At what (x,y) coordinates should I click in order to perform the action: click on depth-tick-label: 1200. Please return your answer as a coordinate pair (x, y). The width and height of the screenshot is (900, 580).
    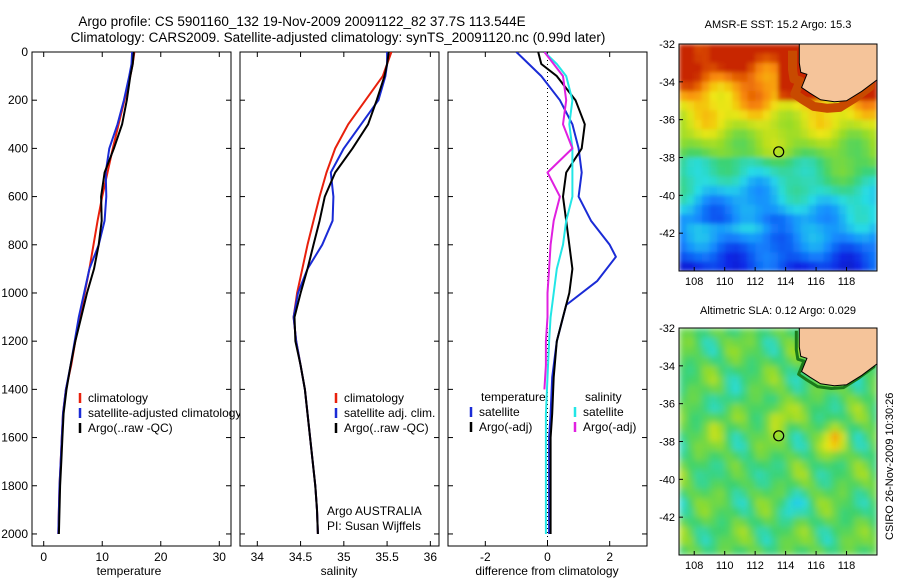
    Looking at the image, I should click on (14, 341).